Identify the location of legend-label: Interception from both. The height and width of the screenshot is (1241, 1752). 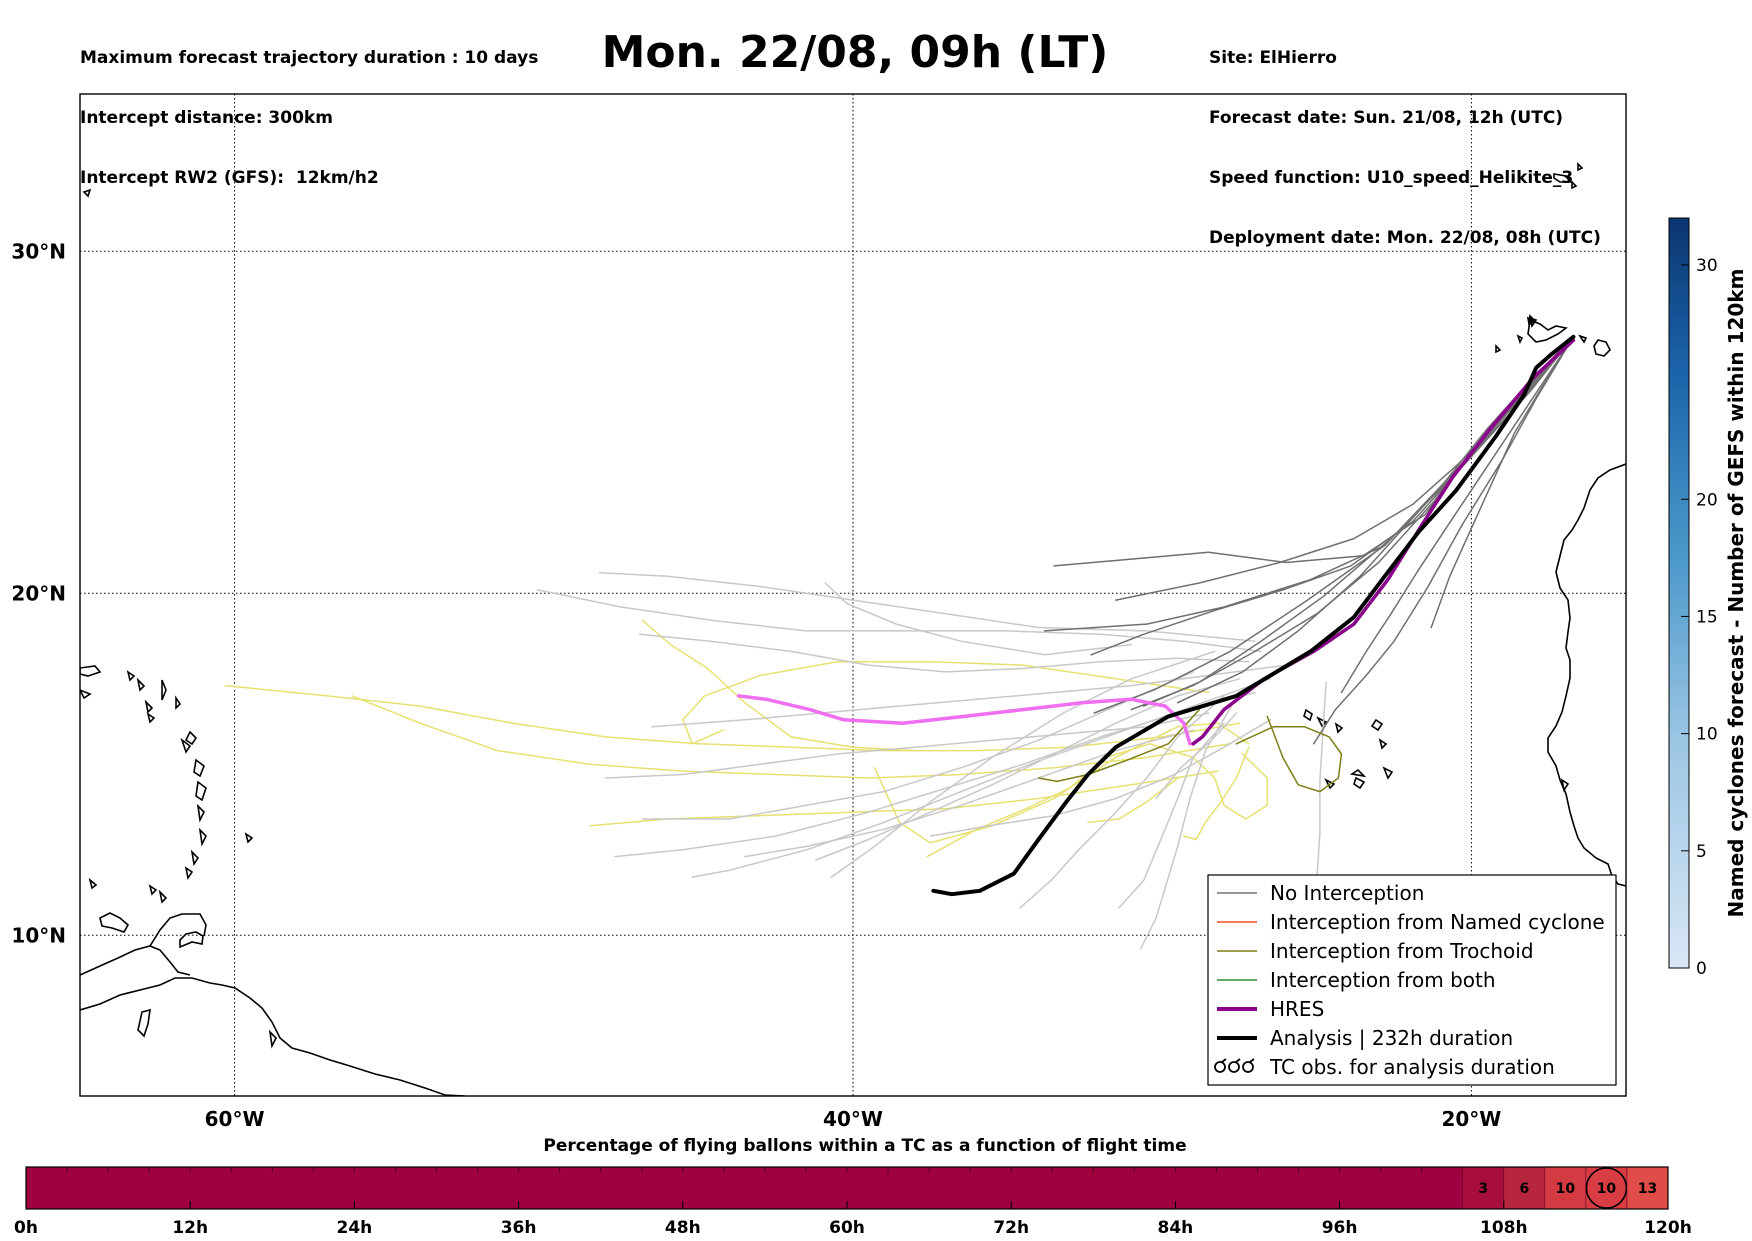
(1383, 980).